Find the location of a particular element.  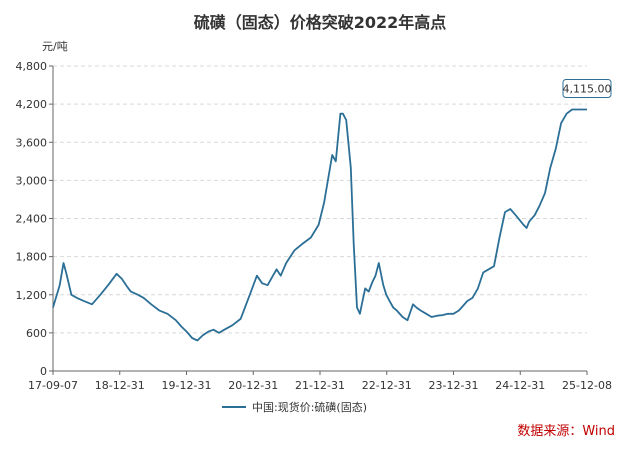

y-tick-label: 2,400 is located at coordinates (32, 219).